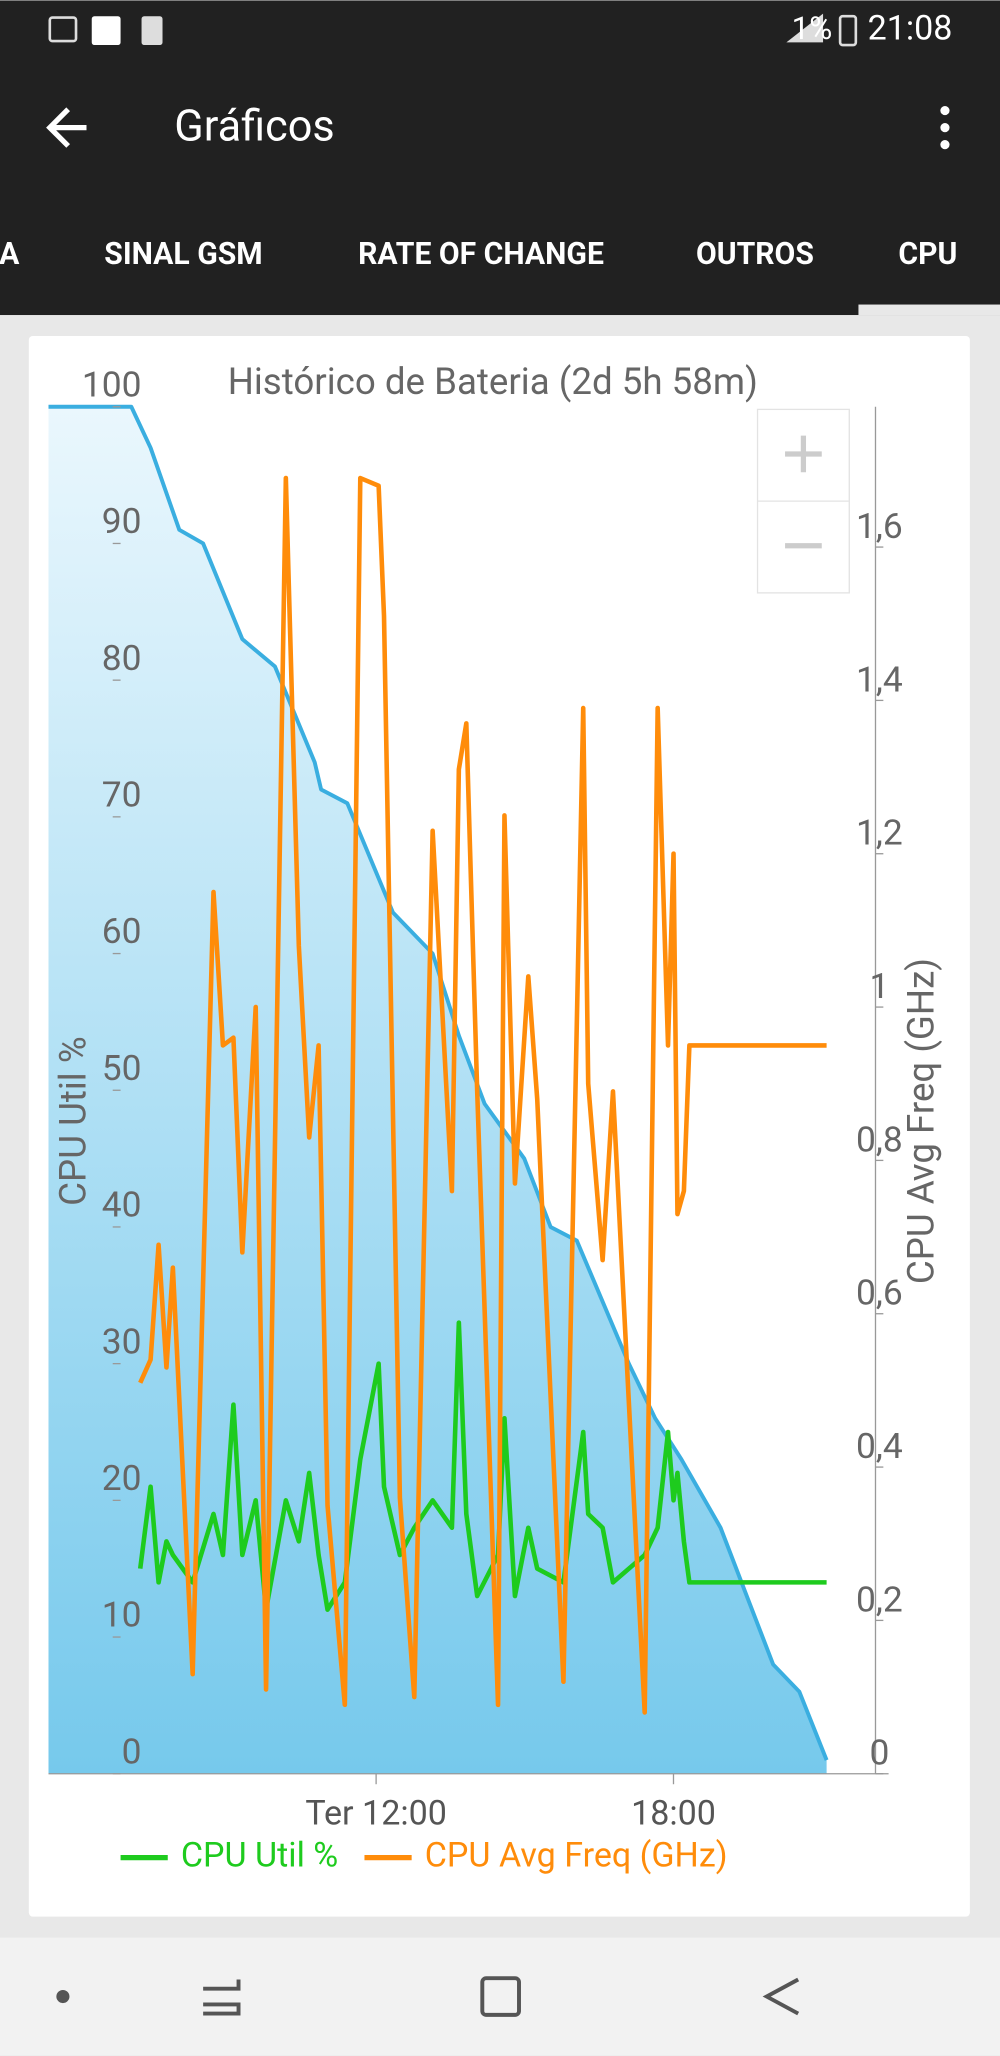  I want to click on menu-button, so click(945, 127).